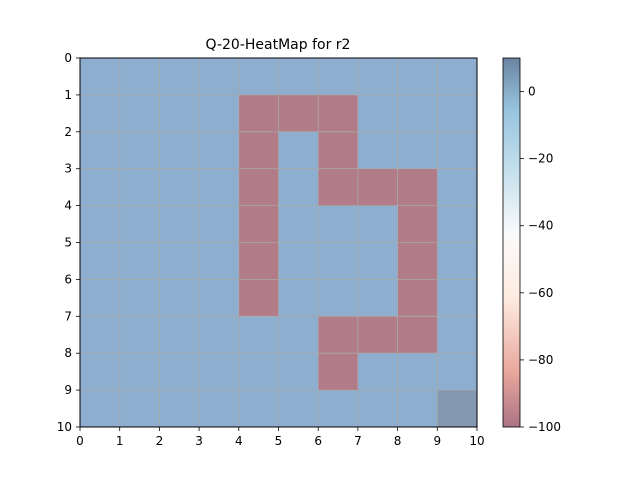 This screenshot has width=640, height=480. What do you see at coordinates (68, 206) in the screenshot?
I see `y-tick-label: 4` at bounding box center [68, 206].